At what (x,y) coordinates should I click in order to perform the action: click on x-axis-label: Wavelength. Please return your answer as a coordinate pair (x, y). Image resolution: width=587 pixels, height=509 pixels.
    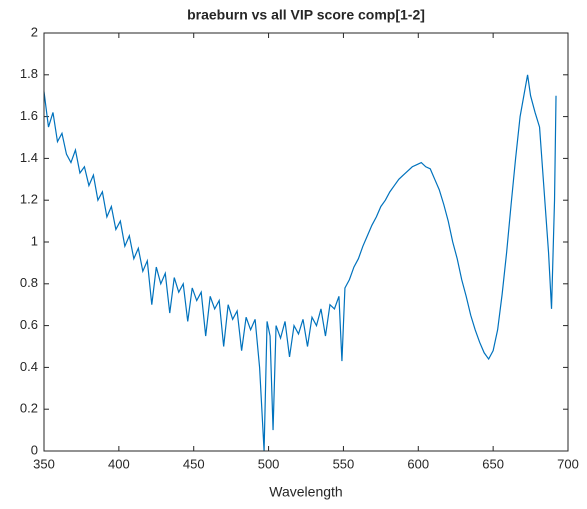
    Looking at the image, I should click on (305, 492).